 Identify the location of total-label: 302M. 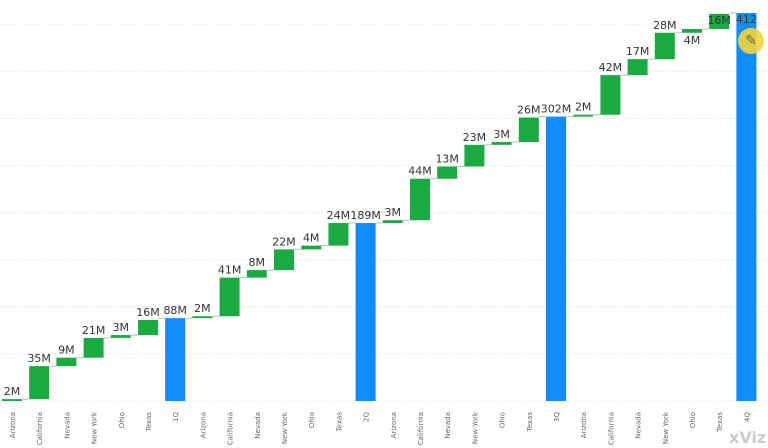
(556, 109).